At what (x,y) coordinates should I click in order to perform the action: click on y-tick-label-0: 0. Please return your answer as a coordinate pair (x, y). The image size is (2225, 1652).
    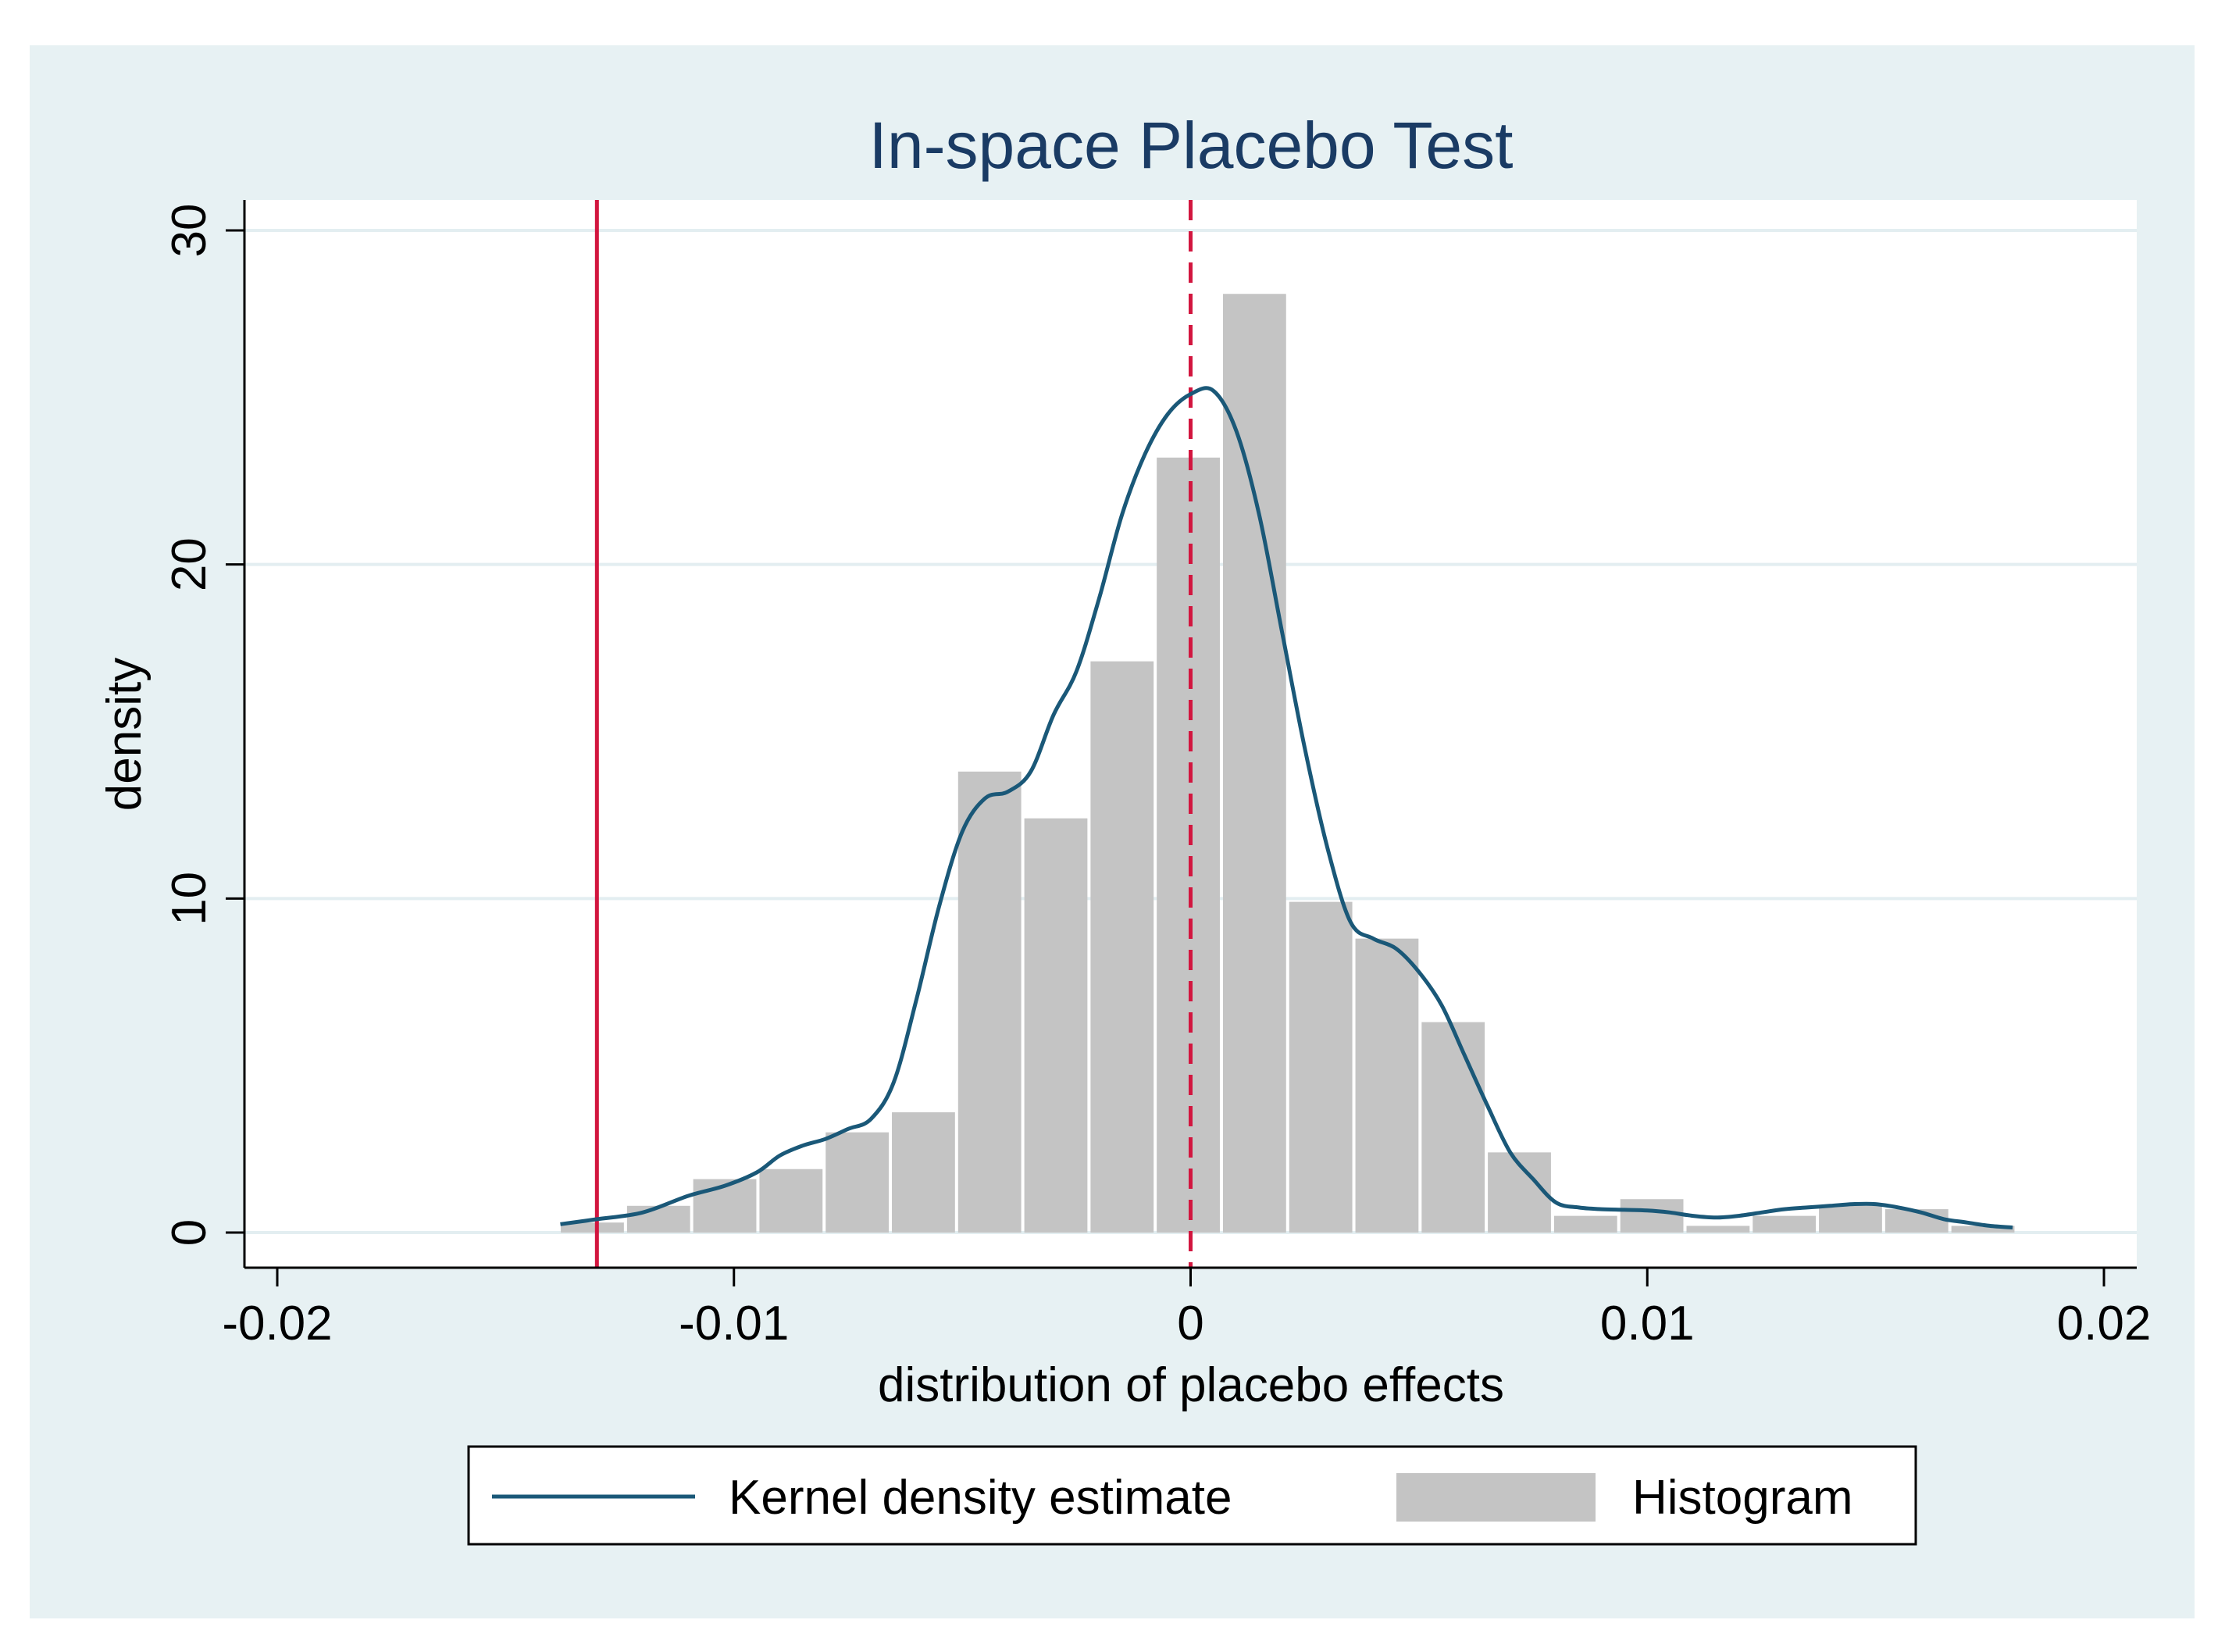
    Looking at the image, I should click on (189, 1232).